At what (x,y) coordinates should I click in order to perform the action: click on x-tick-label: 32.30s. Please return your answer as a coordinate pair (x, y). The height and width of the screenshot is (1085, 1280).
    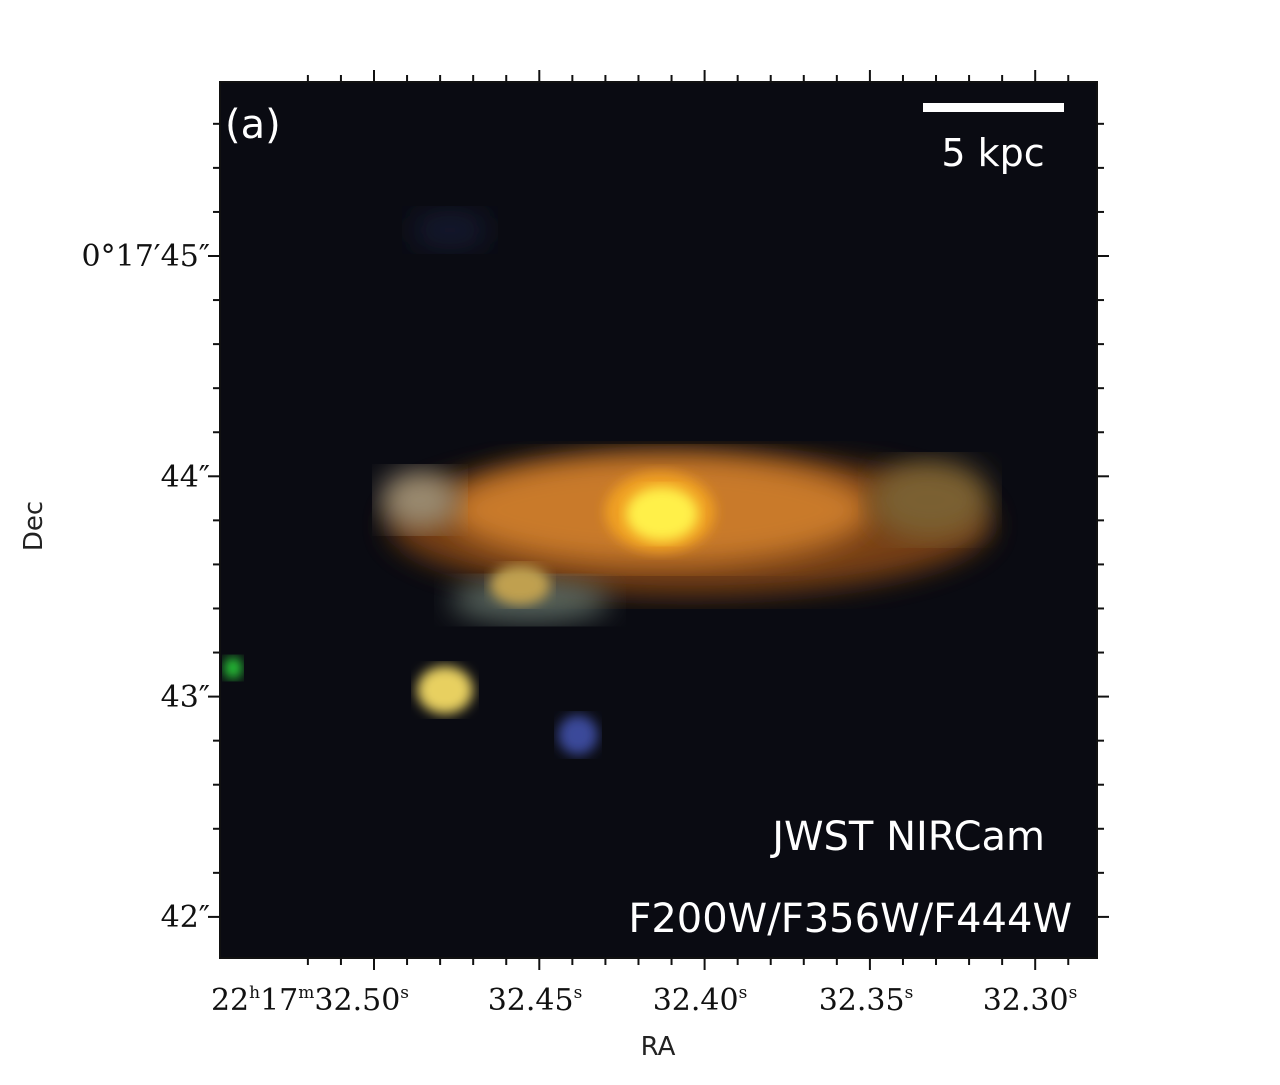
    Looking at the image, I should click on (1030, 1000).